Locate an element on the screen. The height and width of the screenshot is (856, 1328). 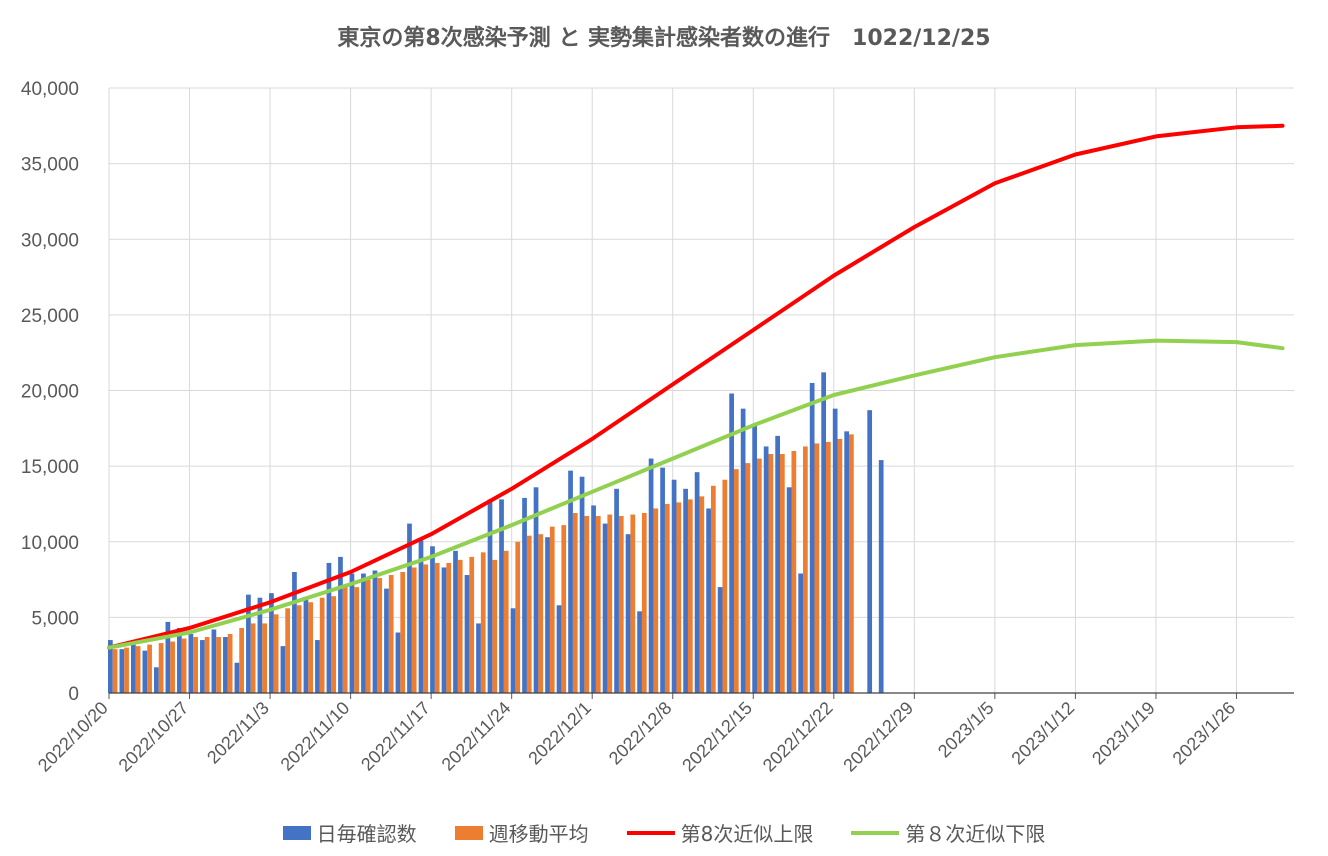
y-tick-label: 10,000 is located at coordinates (50, 543).